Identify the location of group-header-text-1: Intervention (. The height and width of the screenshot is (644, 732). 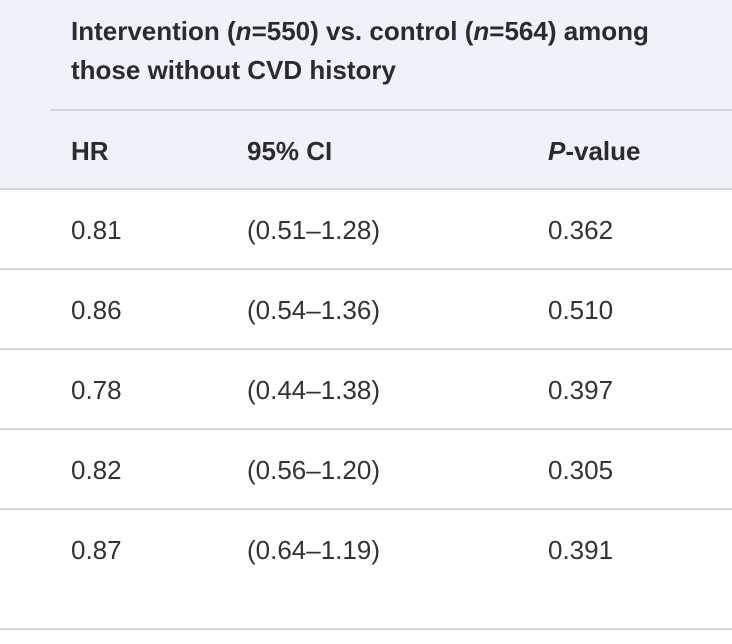
(153, 31).